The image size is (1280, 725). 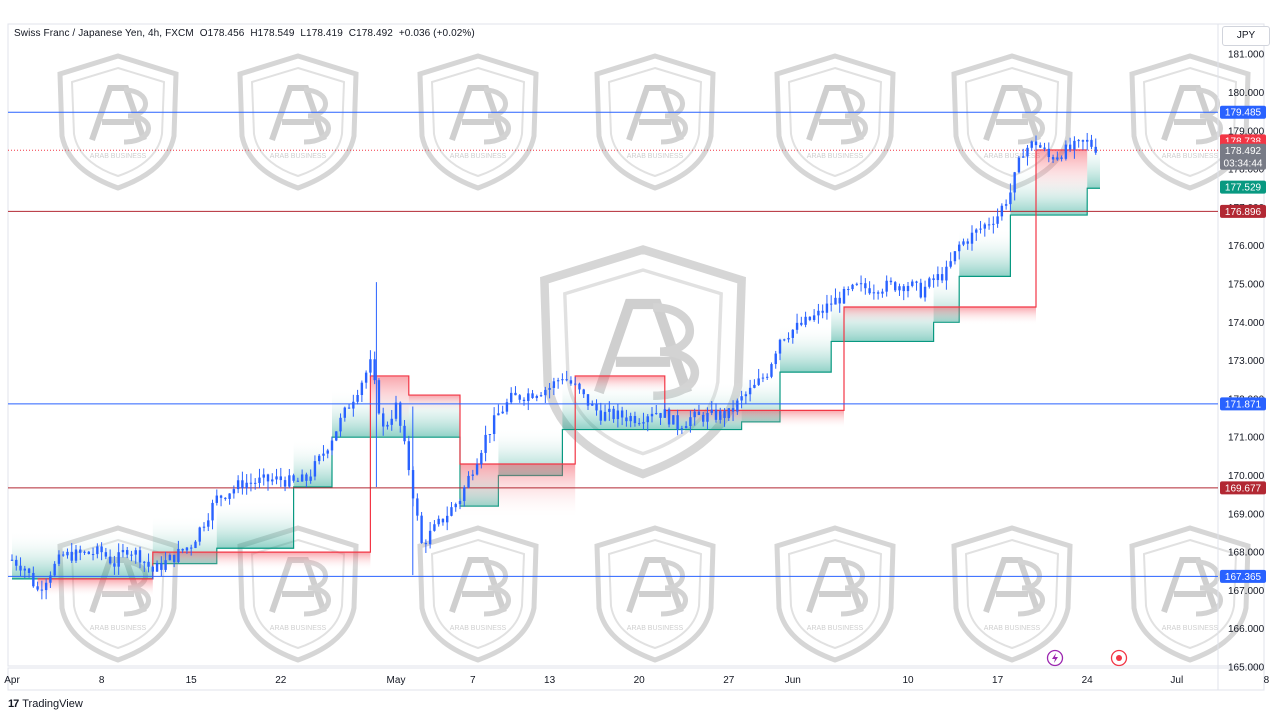 What do you see at coordinates (1243, 576) in the screenshot?
I see `price-axis-label: 167.365` at bounding box center [1243, 576].